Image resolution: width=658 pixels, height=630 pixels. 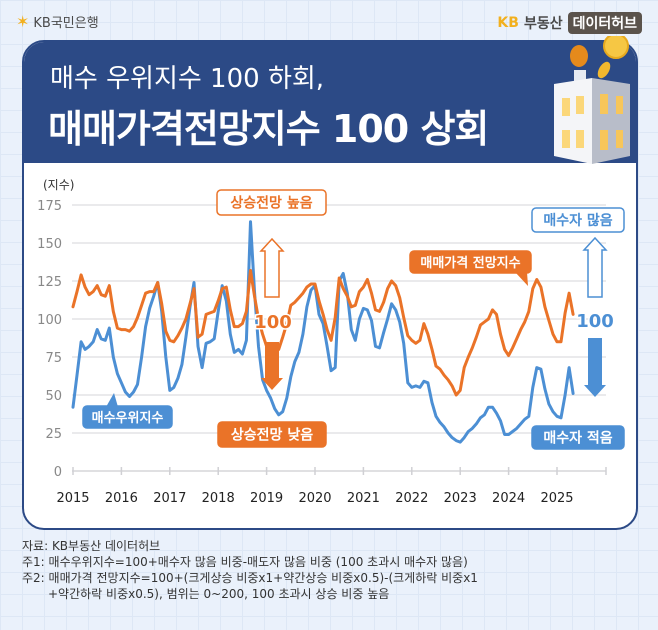 I want to click on y-tick-label: 75, so click(x=53, y=358).